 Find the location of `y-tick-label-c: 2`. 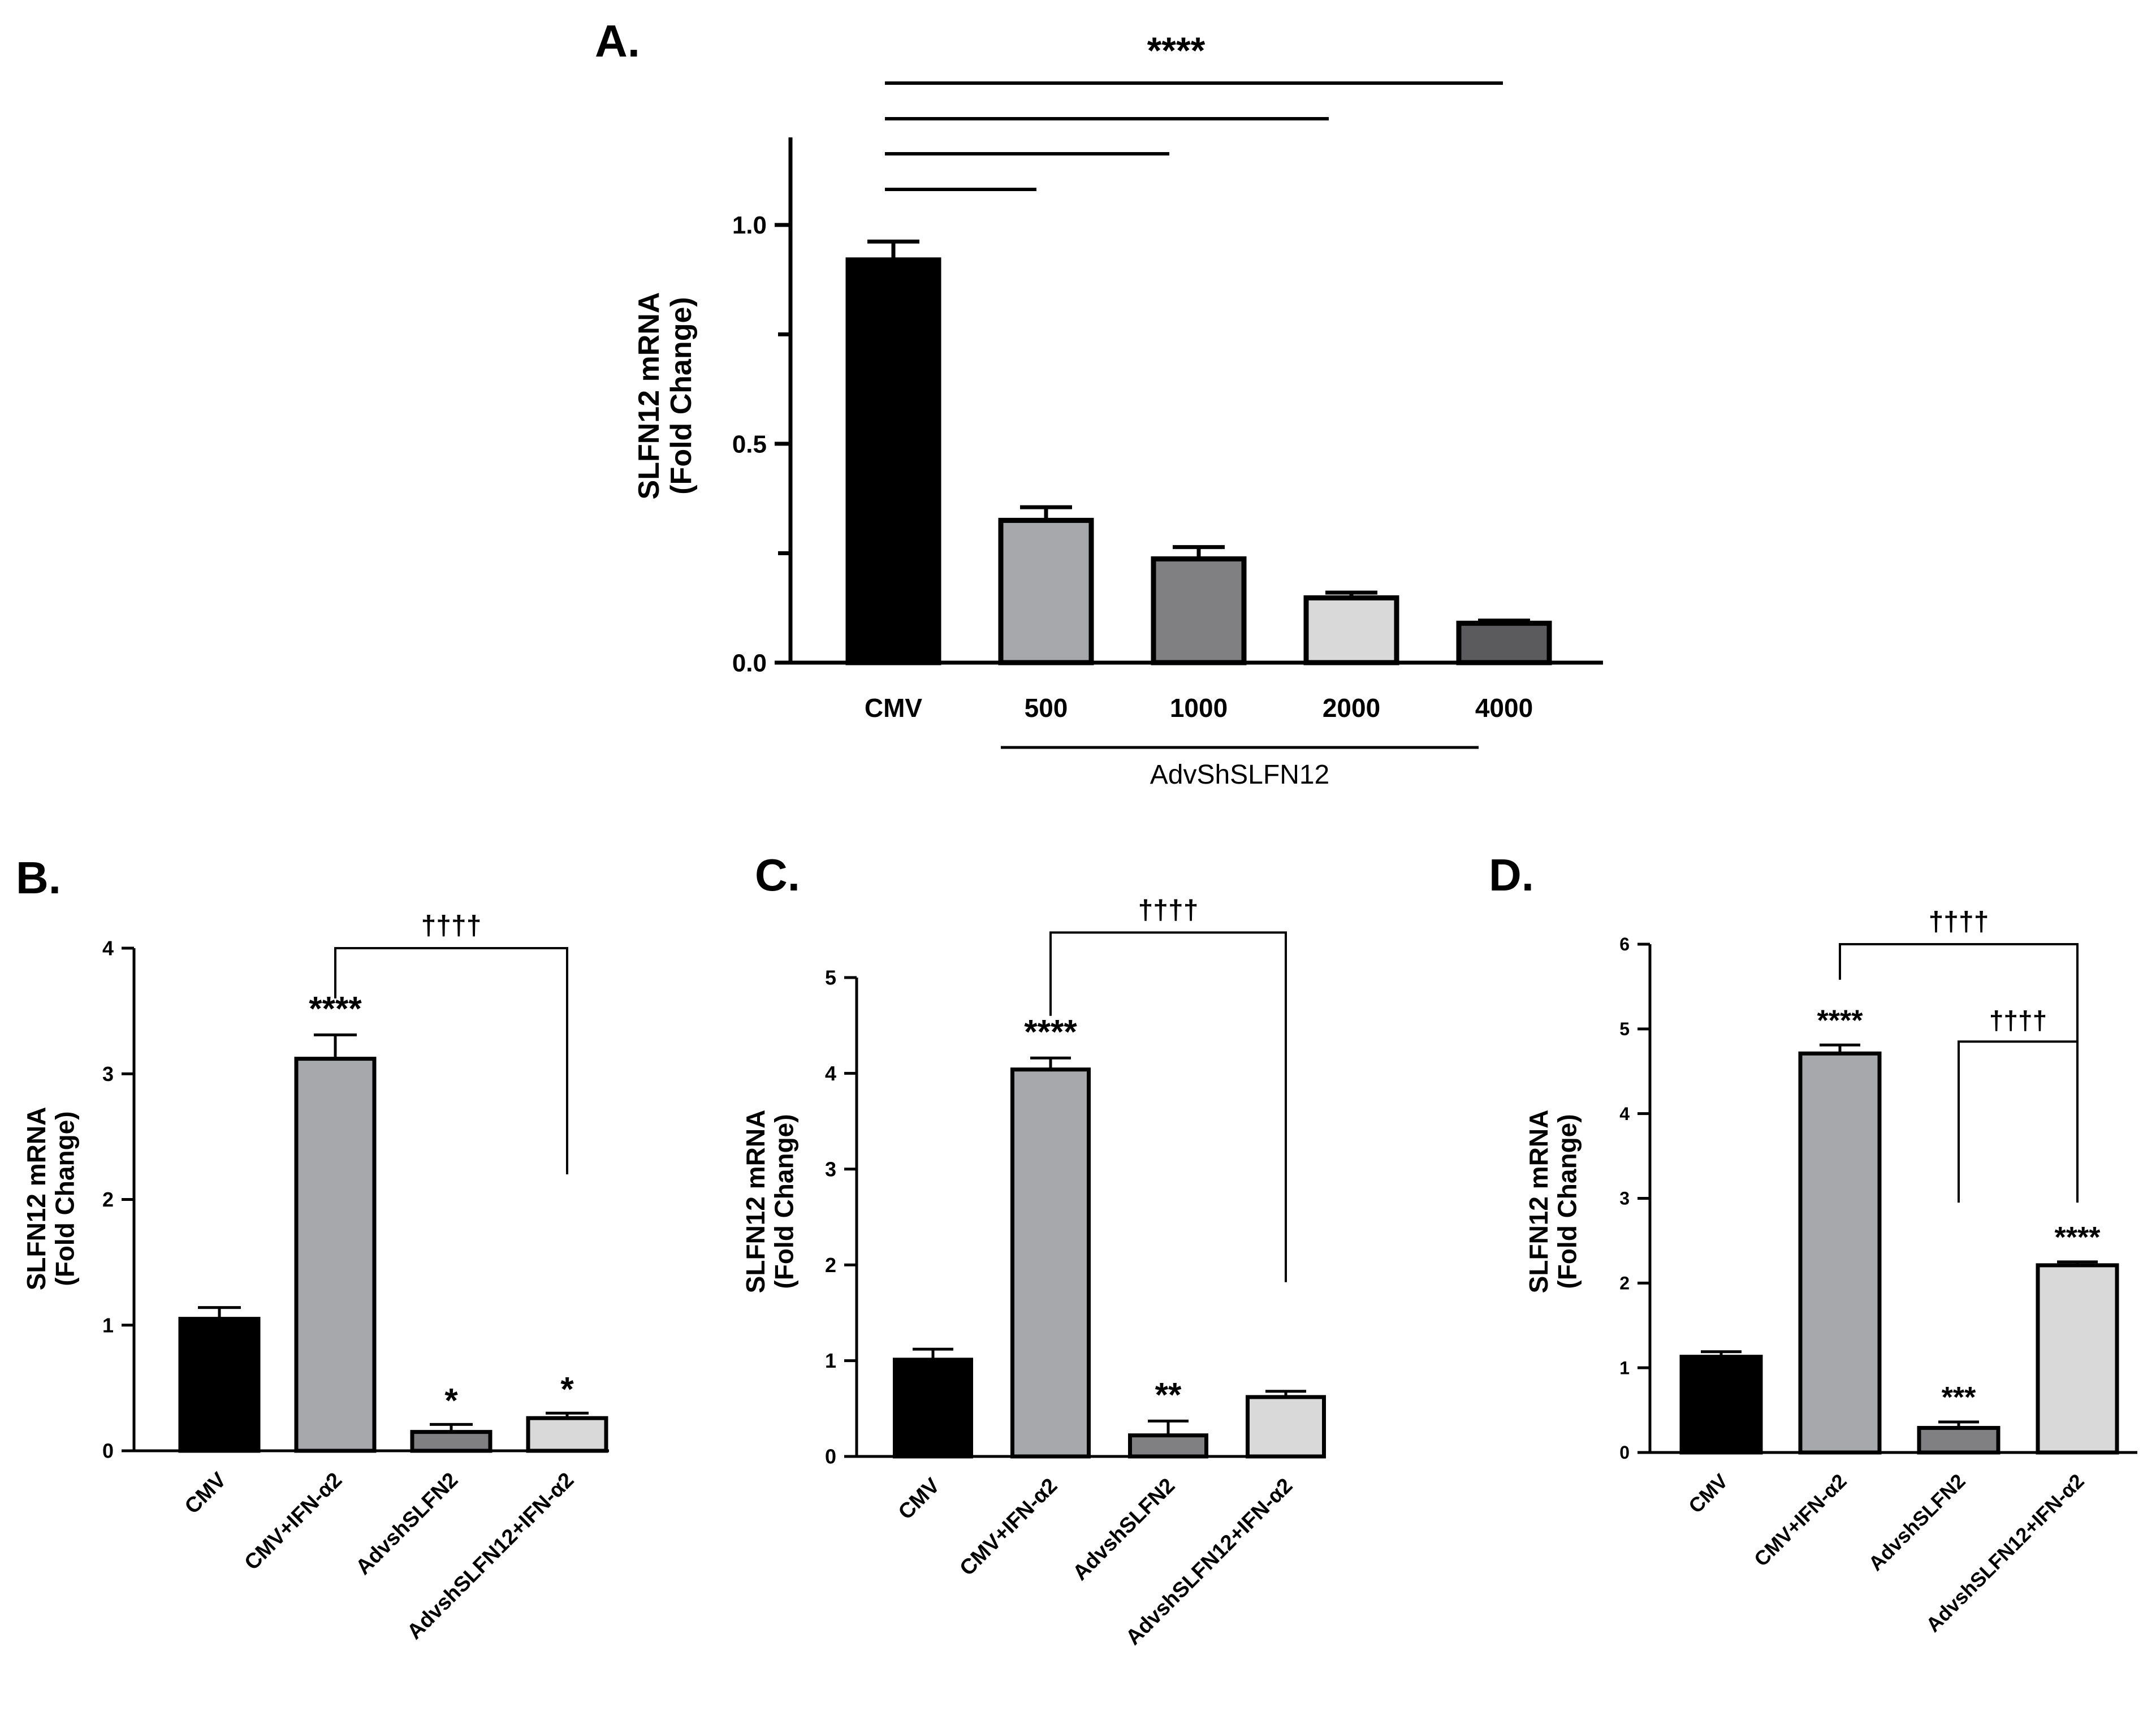

y-tick-label-c: 2 is located at coordinates (831, 1265).